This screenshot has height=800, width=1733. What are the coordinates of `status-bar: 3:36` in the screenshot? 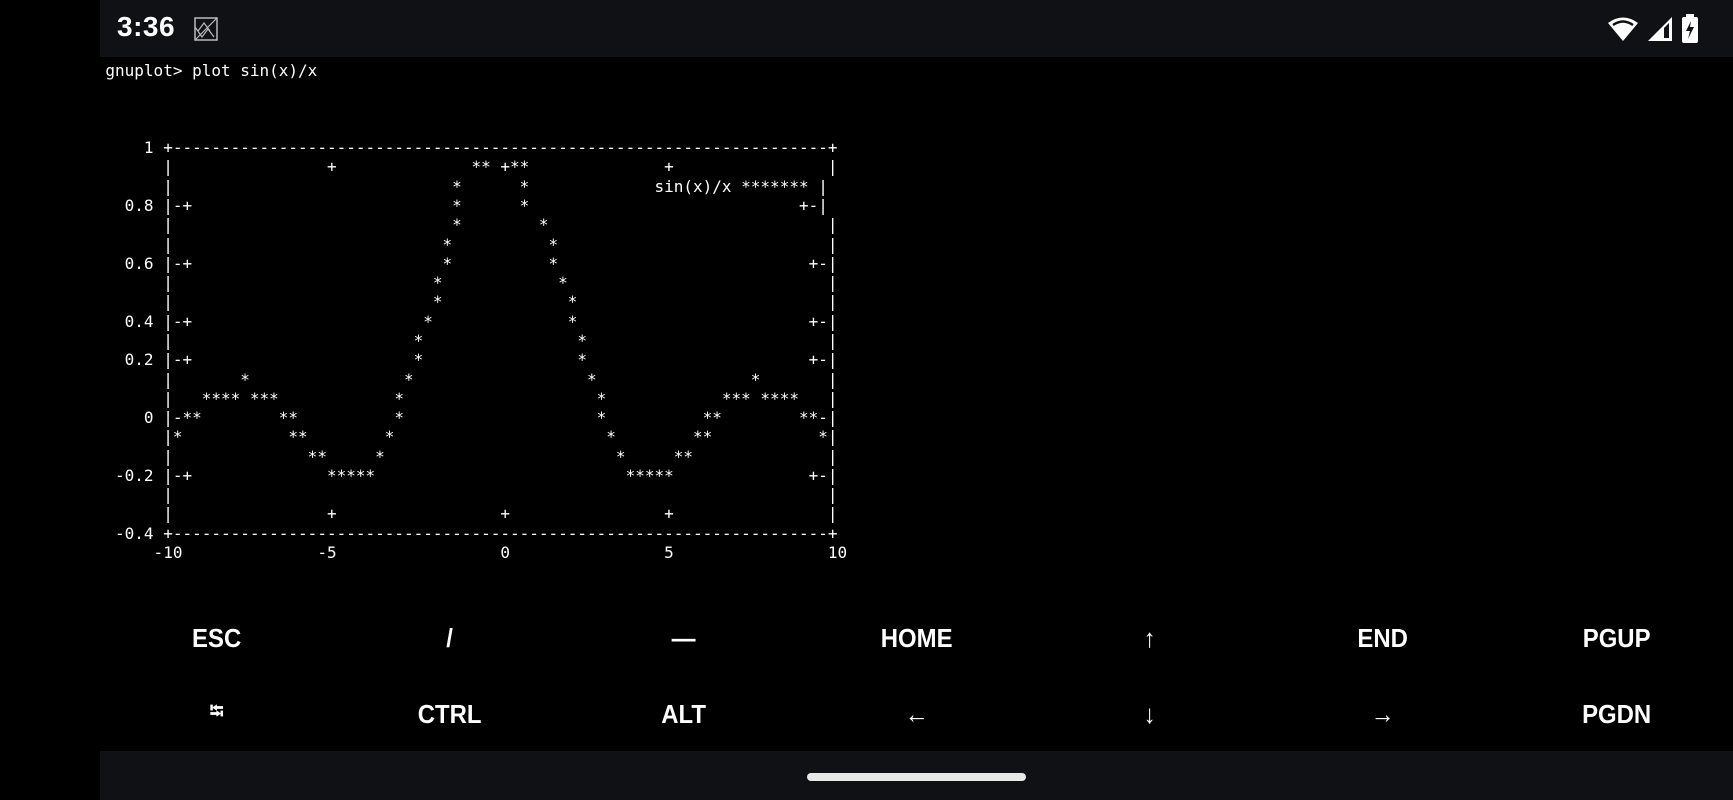 It's located at (916, 28).